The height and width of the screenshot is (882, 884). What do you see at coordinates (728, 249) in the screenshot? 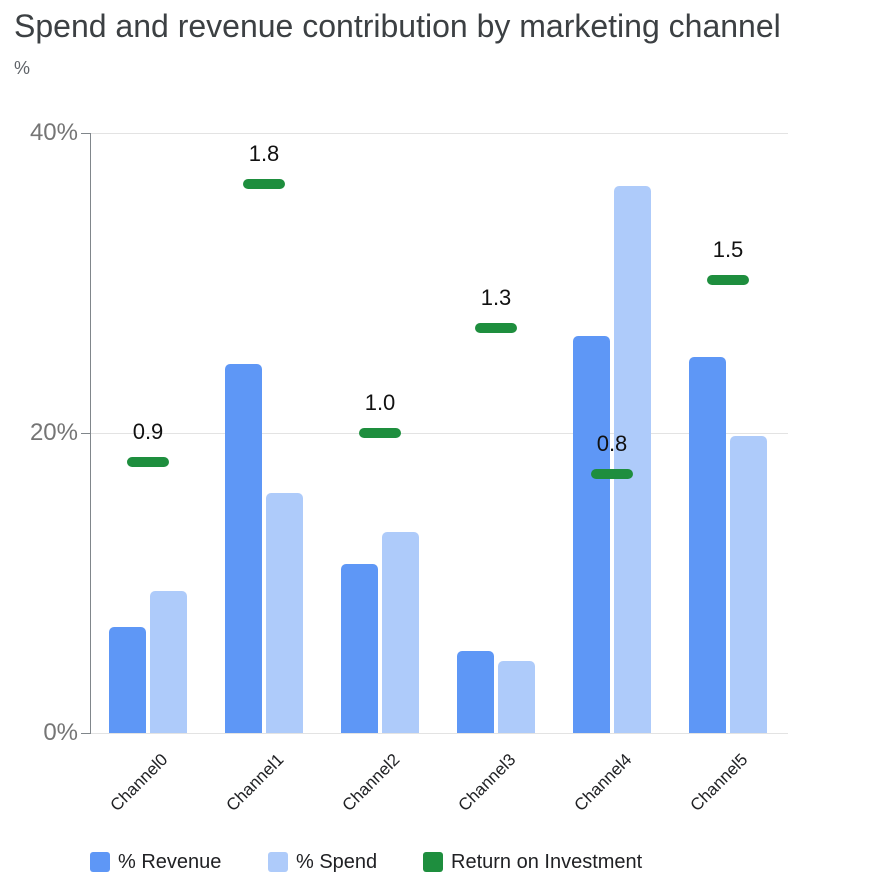
I see `roi-value-label-channel5: 1.5` at bounding box center [728, 249].